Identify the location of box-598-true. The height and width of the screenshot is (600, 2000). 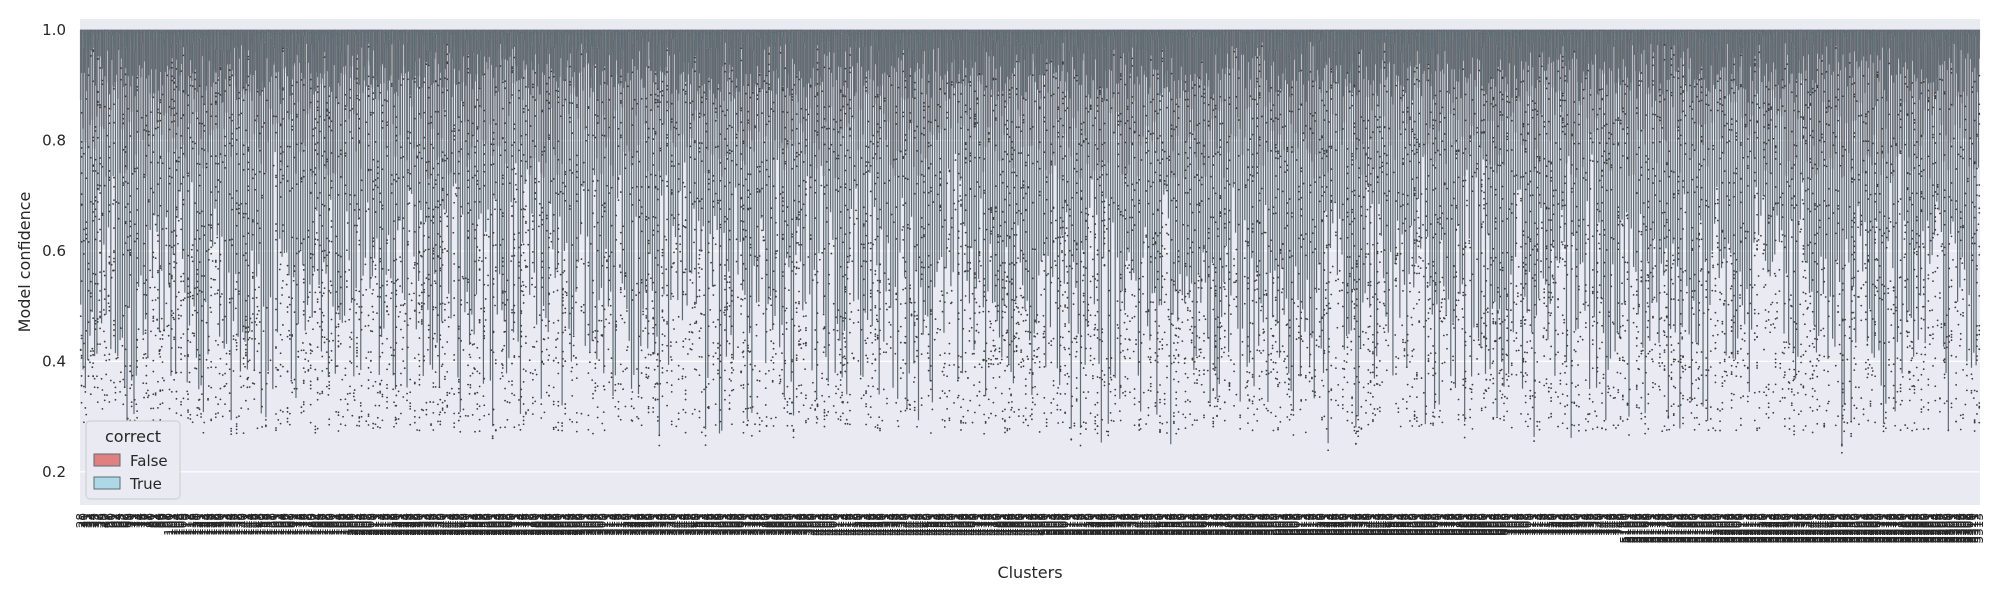
(1271, 47).